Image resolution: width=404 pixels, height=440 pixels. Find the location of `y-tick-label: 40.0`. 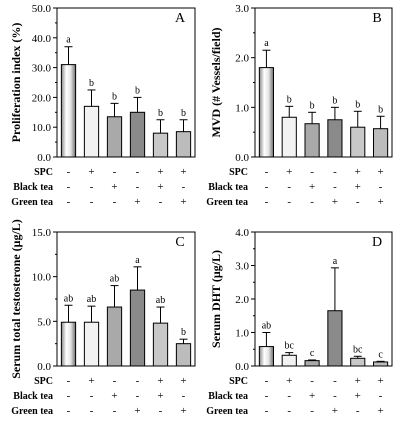

y-tick-label: 40.0 is located at coordinates (42, 39).